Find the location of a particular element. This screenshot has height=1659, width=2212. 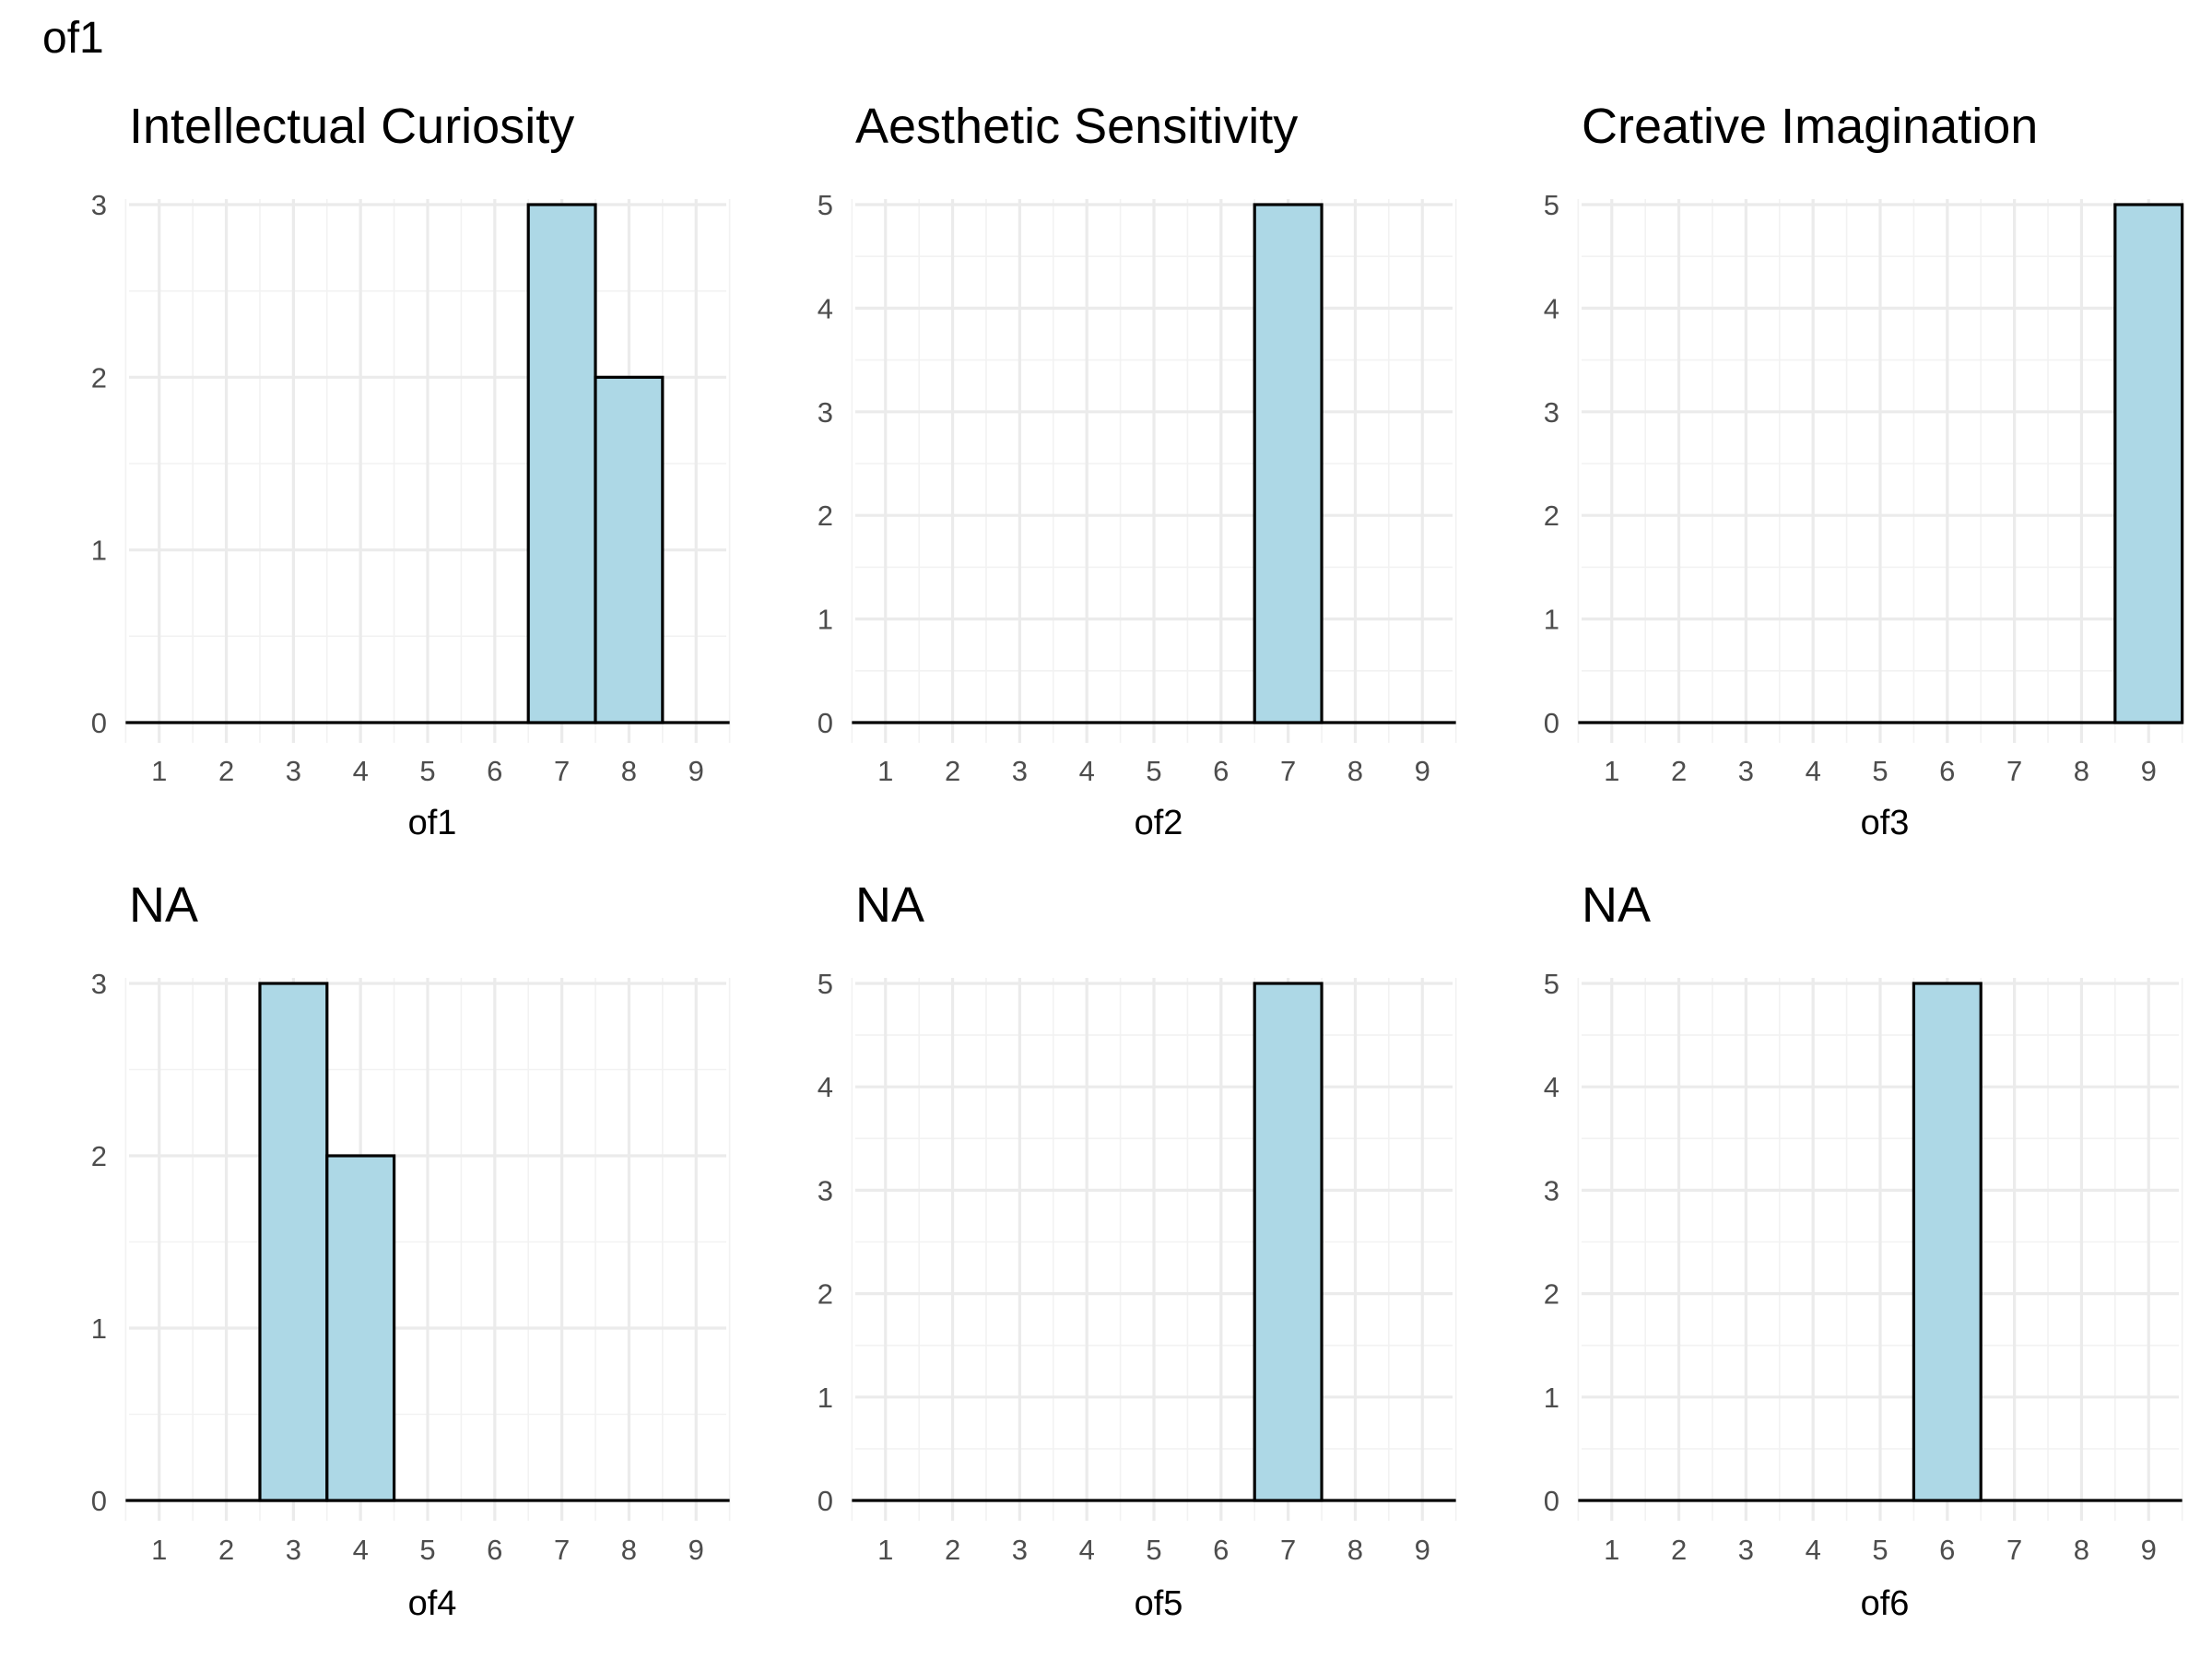

panel-2: 0 1 2 3 4 5 1 2 3 4 5 6 7 8 9 Aesthetic Sensitivity of2 is located at coordinates (1137, 470).